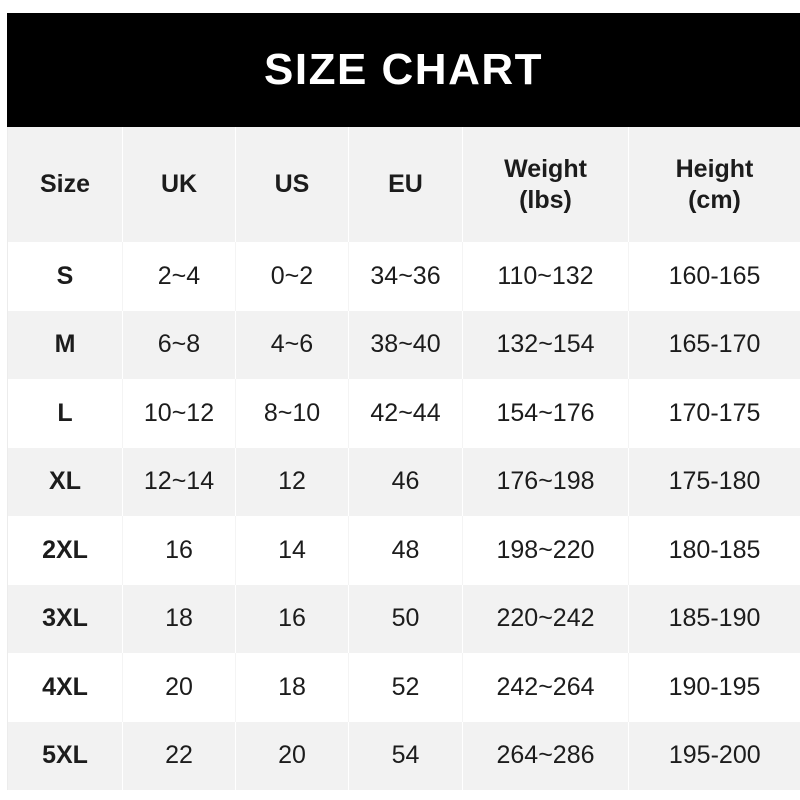 The image size is (800, 800). What do you see at coordinates (292, 618) in the screenshot?
I see `cell-us: 16` at bounding box center [292, 618].